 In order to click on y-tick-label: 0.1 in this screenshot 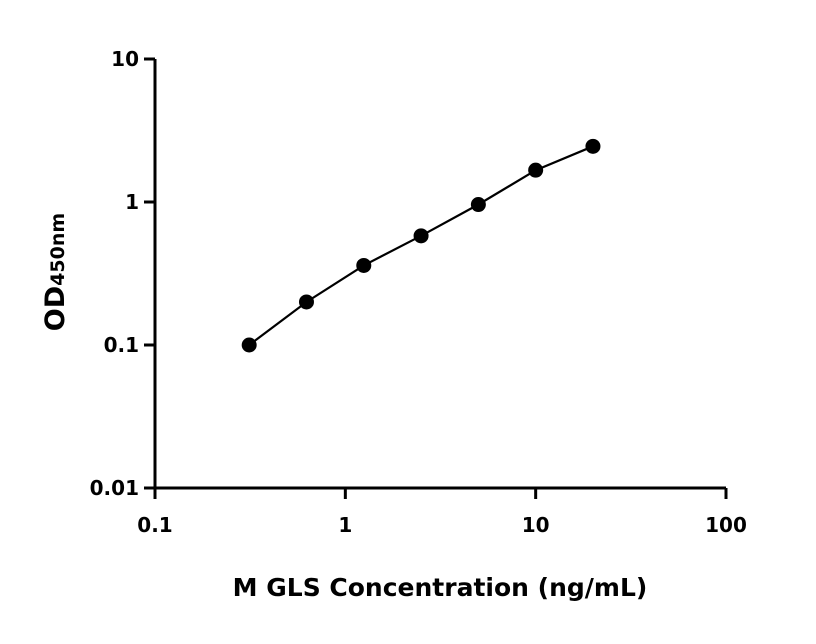, I will do `click(121, 345)`.